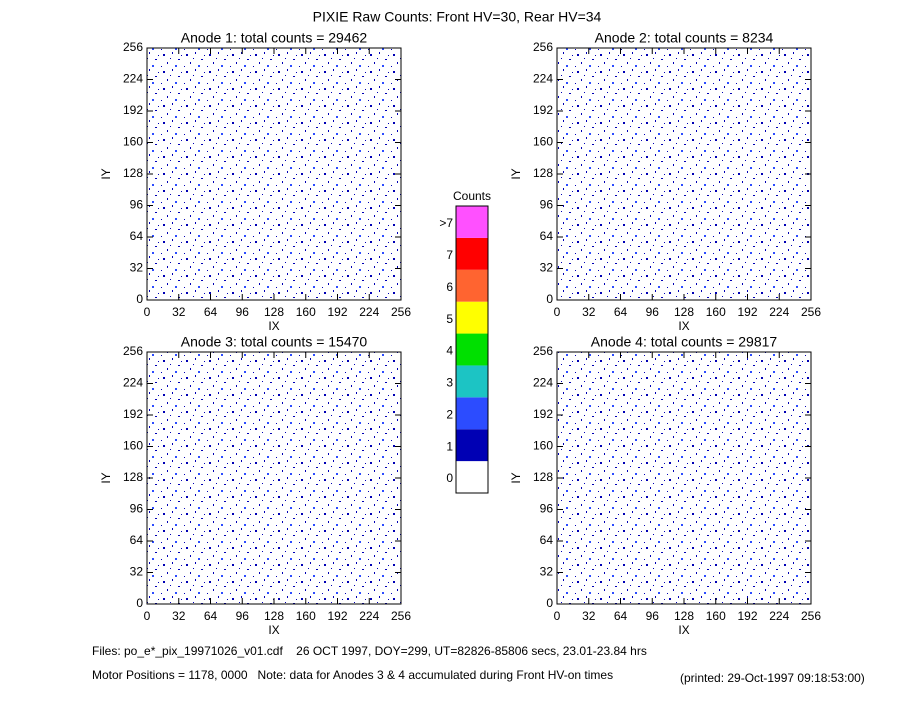 The image size is (913, 705). Describe the element at coordinates (449, 287) in the screenshot. I see `colorbar-label: 6` at that location.